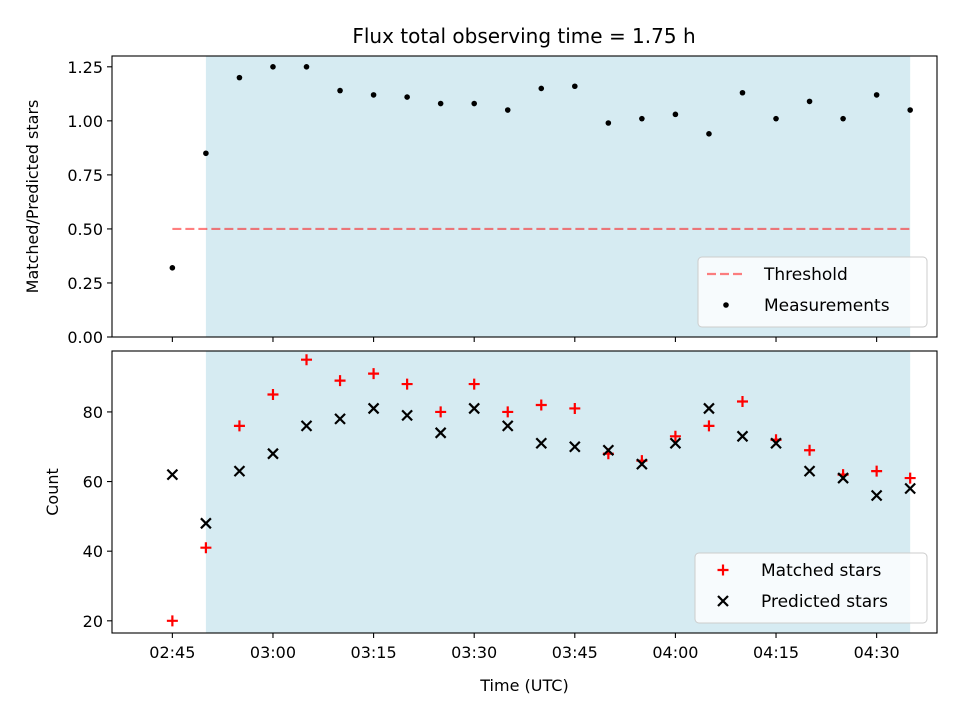 This screenshot has height=720, width=960. Describe the element at coordinates (85, 121) in the screenshot. I see `y-tick-label: 1.00` at that location.